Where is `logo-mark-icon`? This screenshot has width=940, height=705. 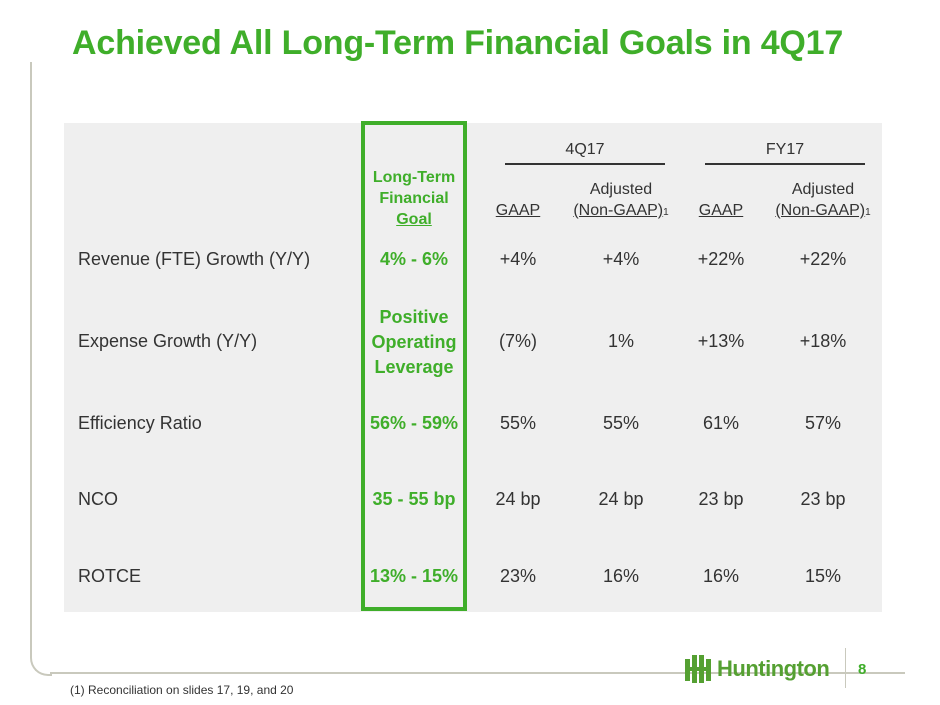
logo-mark-icon is located at coordinates (698, 669).